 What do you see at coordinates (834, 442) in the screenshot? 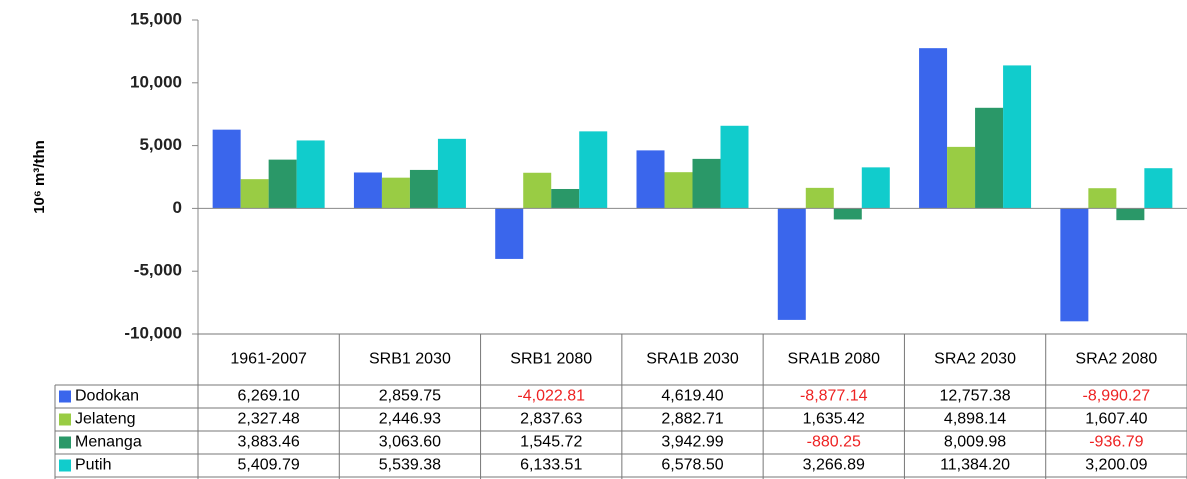
I see `data-label: -880.25` at bounding box center [834, 442].